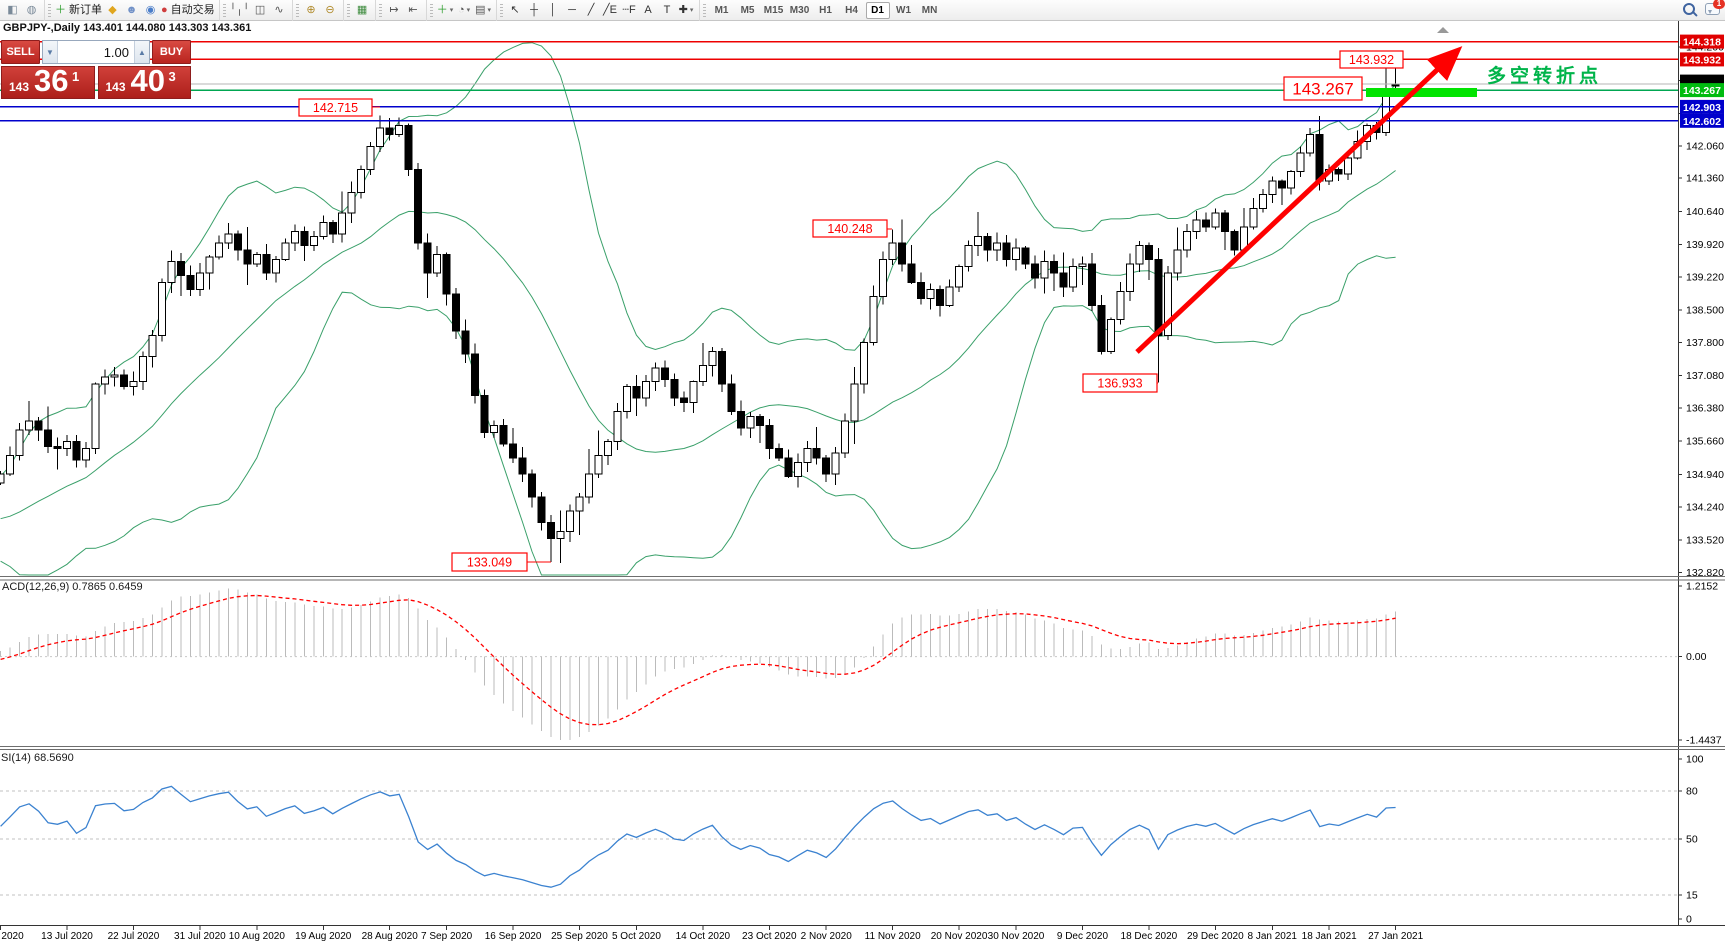 The height and width of the screenshot is (945, 1725). I want to click on svg-text: 142.715, so click(335, 108).